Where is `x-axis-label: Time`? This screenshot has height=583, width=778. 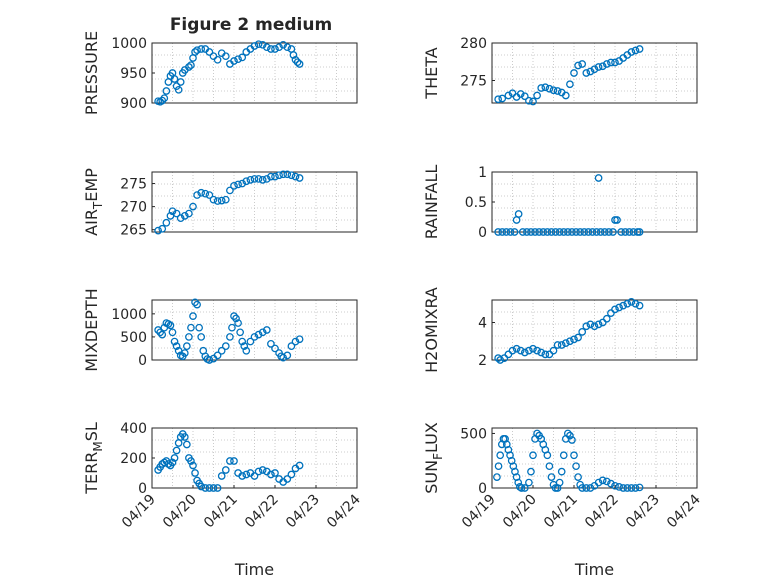
x-axis-label: Time is located at coordinates (254, 569).